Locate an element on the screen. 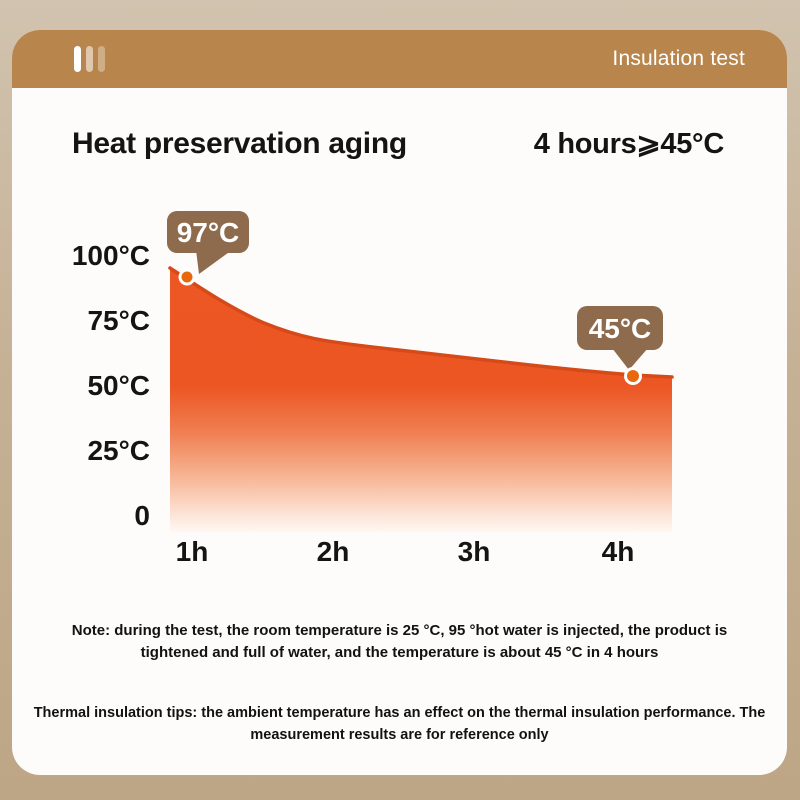 This screenshot has width=800, height=800. y-tick-25: 25°C is located at coordinates (118, 450).